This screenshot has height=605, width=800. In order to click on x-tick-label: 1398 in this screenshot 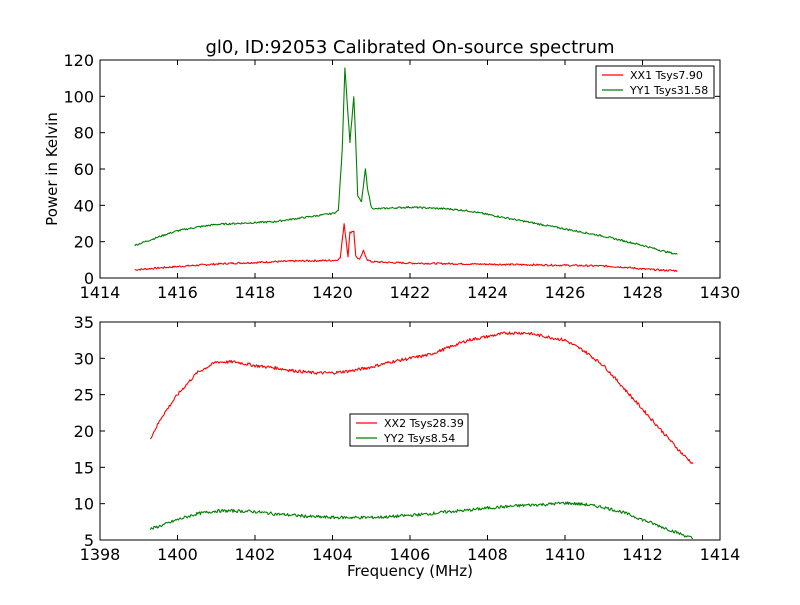, I will do `click(100, 554)`.